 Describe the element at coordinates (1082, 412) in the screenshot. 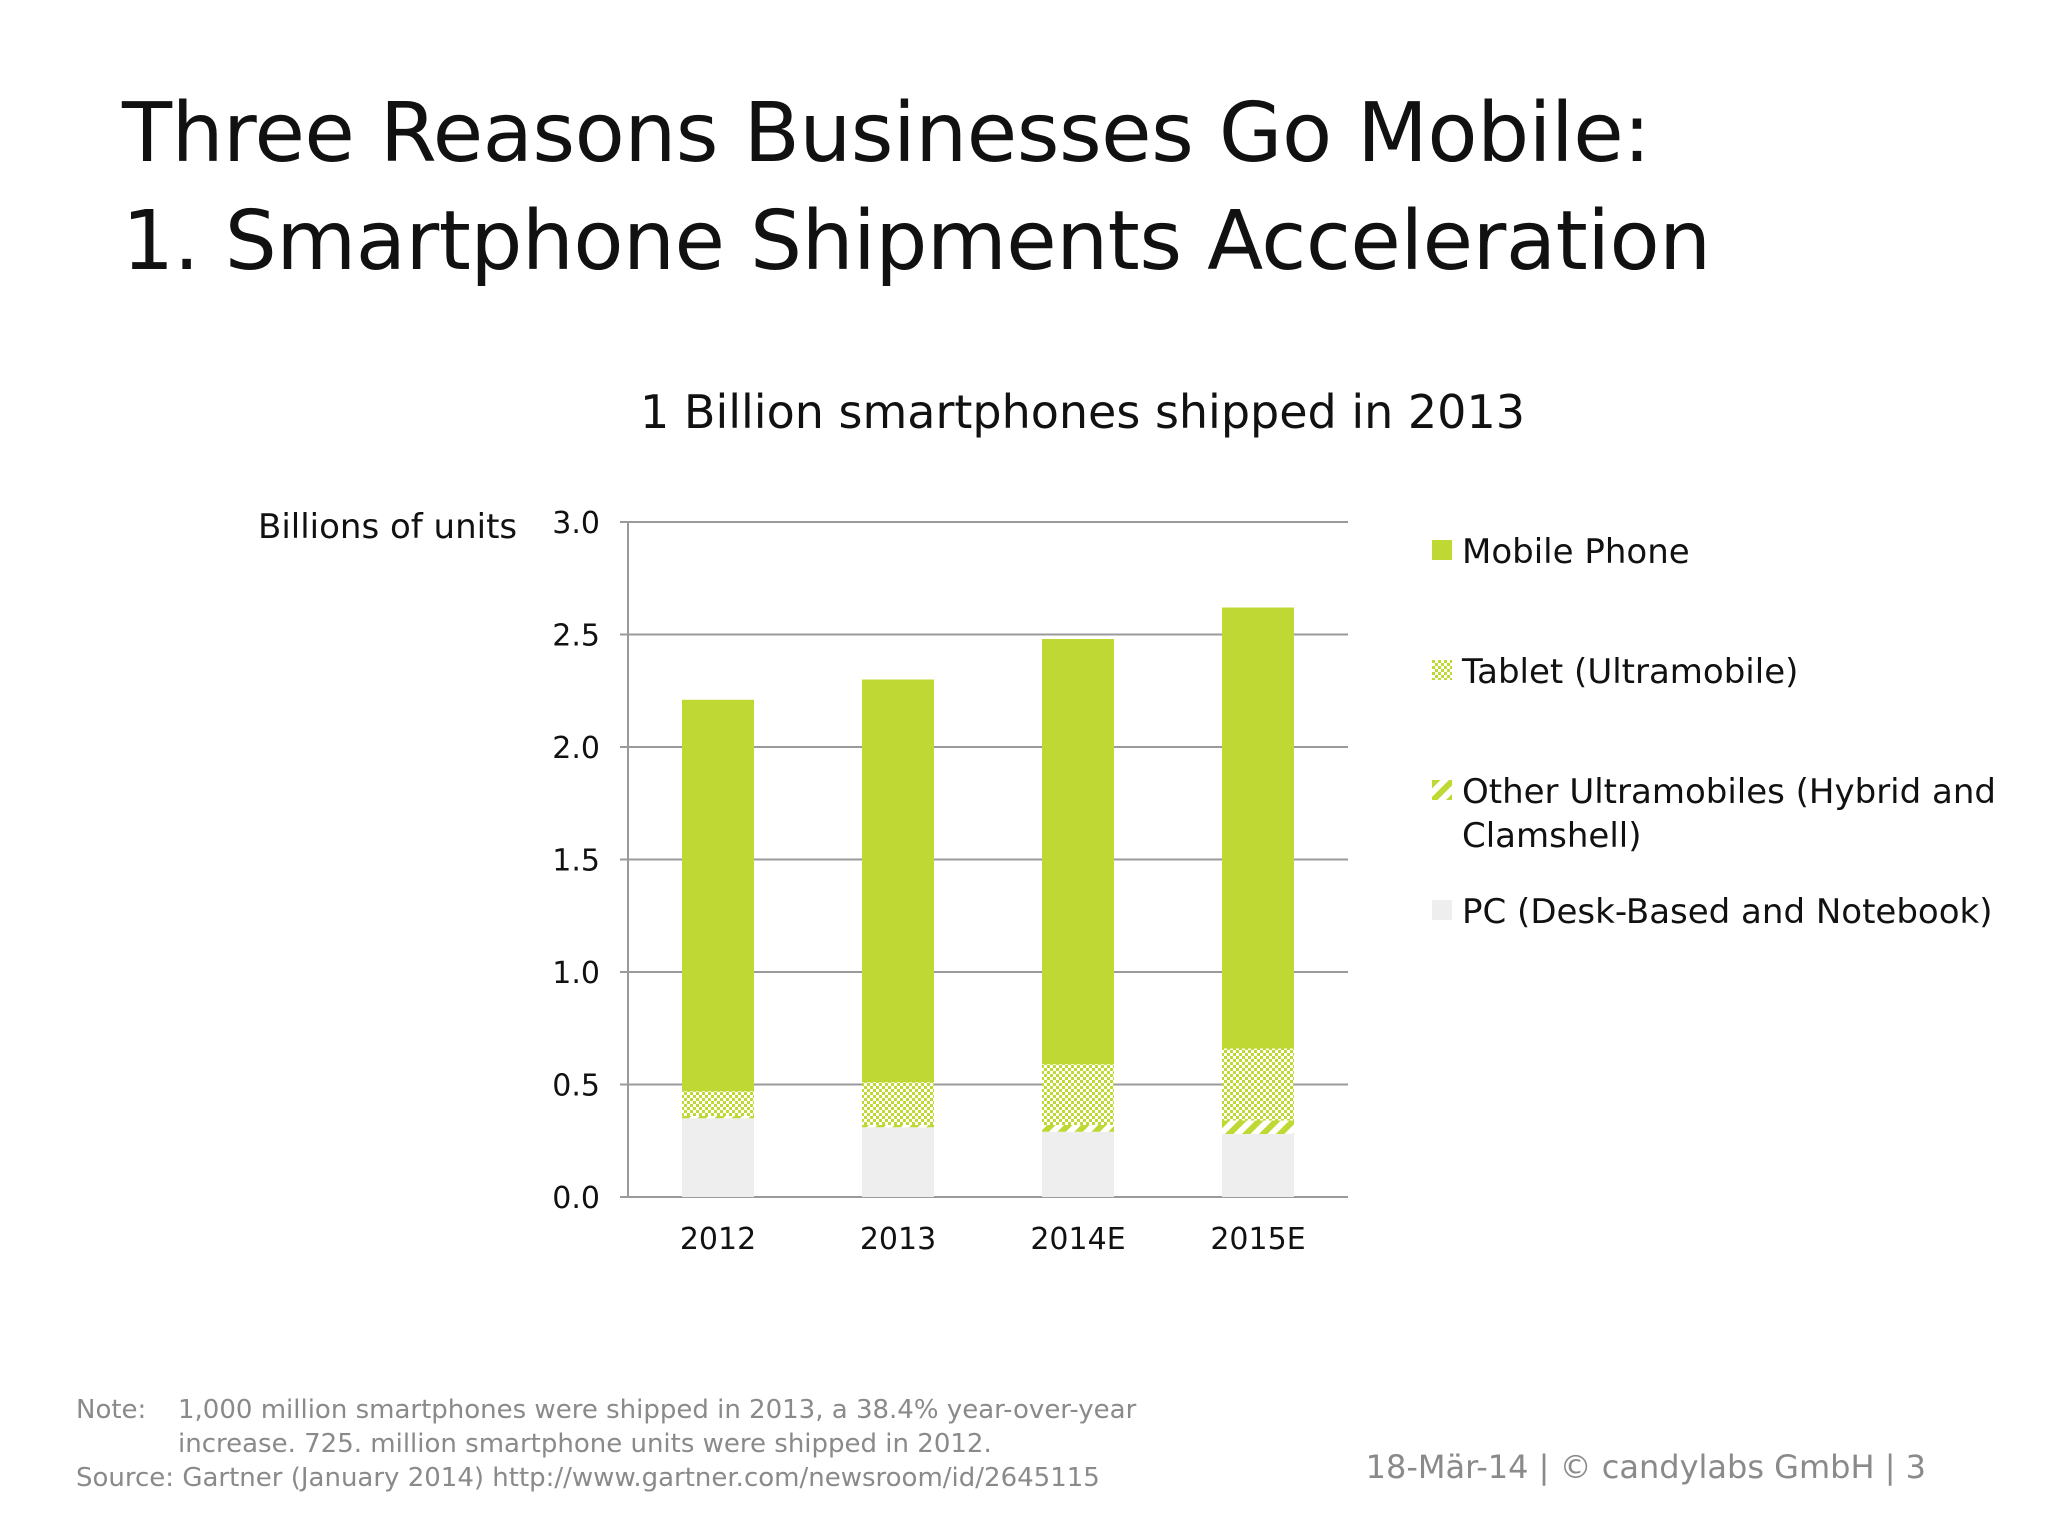

I see `chart-subtitle: 1 Billion smartphones shipped in 2013` at that location.